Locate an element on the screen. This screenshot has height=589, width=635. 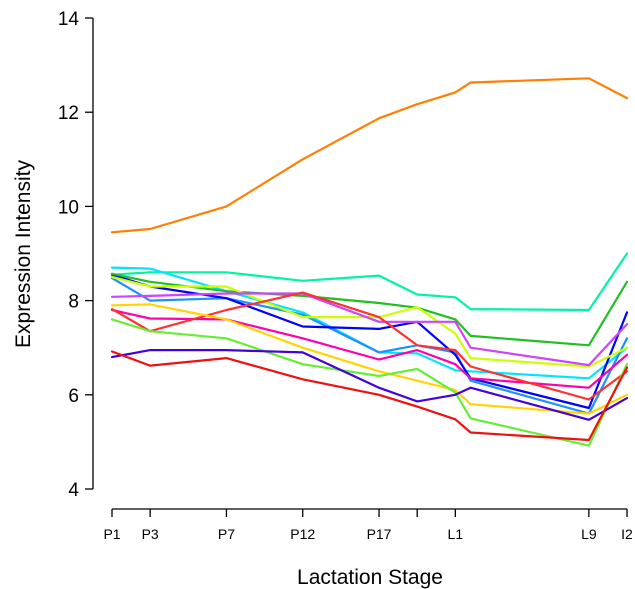
y-tick-label: 8 is located at coordinates (73, 302).